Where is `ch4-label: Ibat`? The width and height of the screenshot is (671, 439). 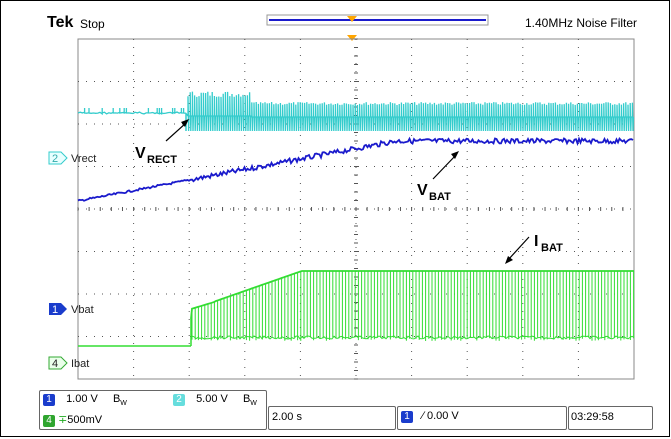
ch4-label: Ibat is located at coordinates (80, 364).